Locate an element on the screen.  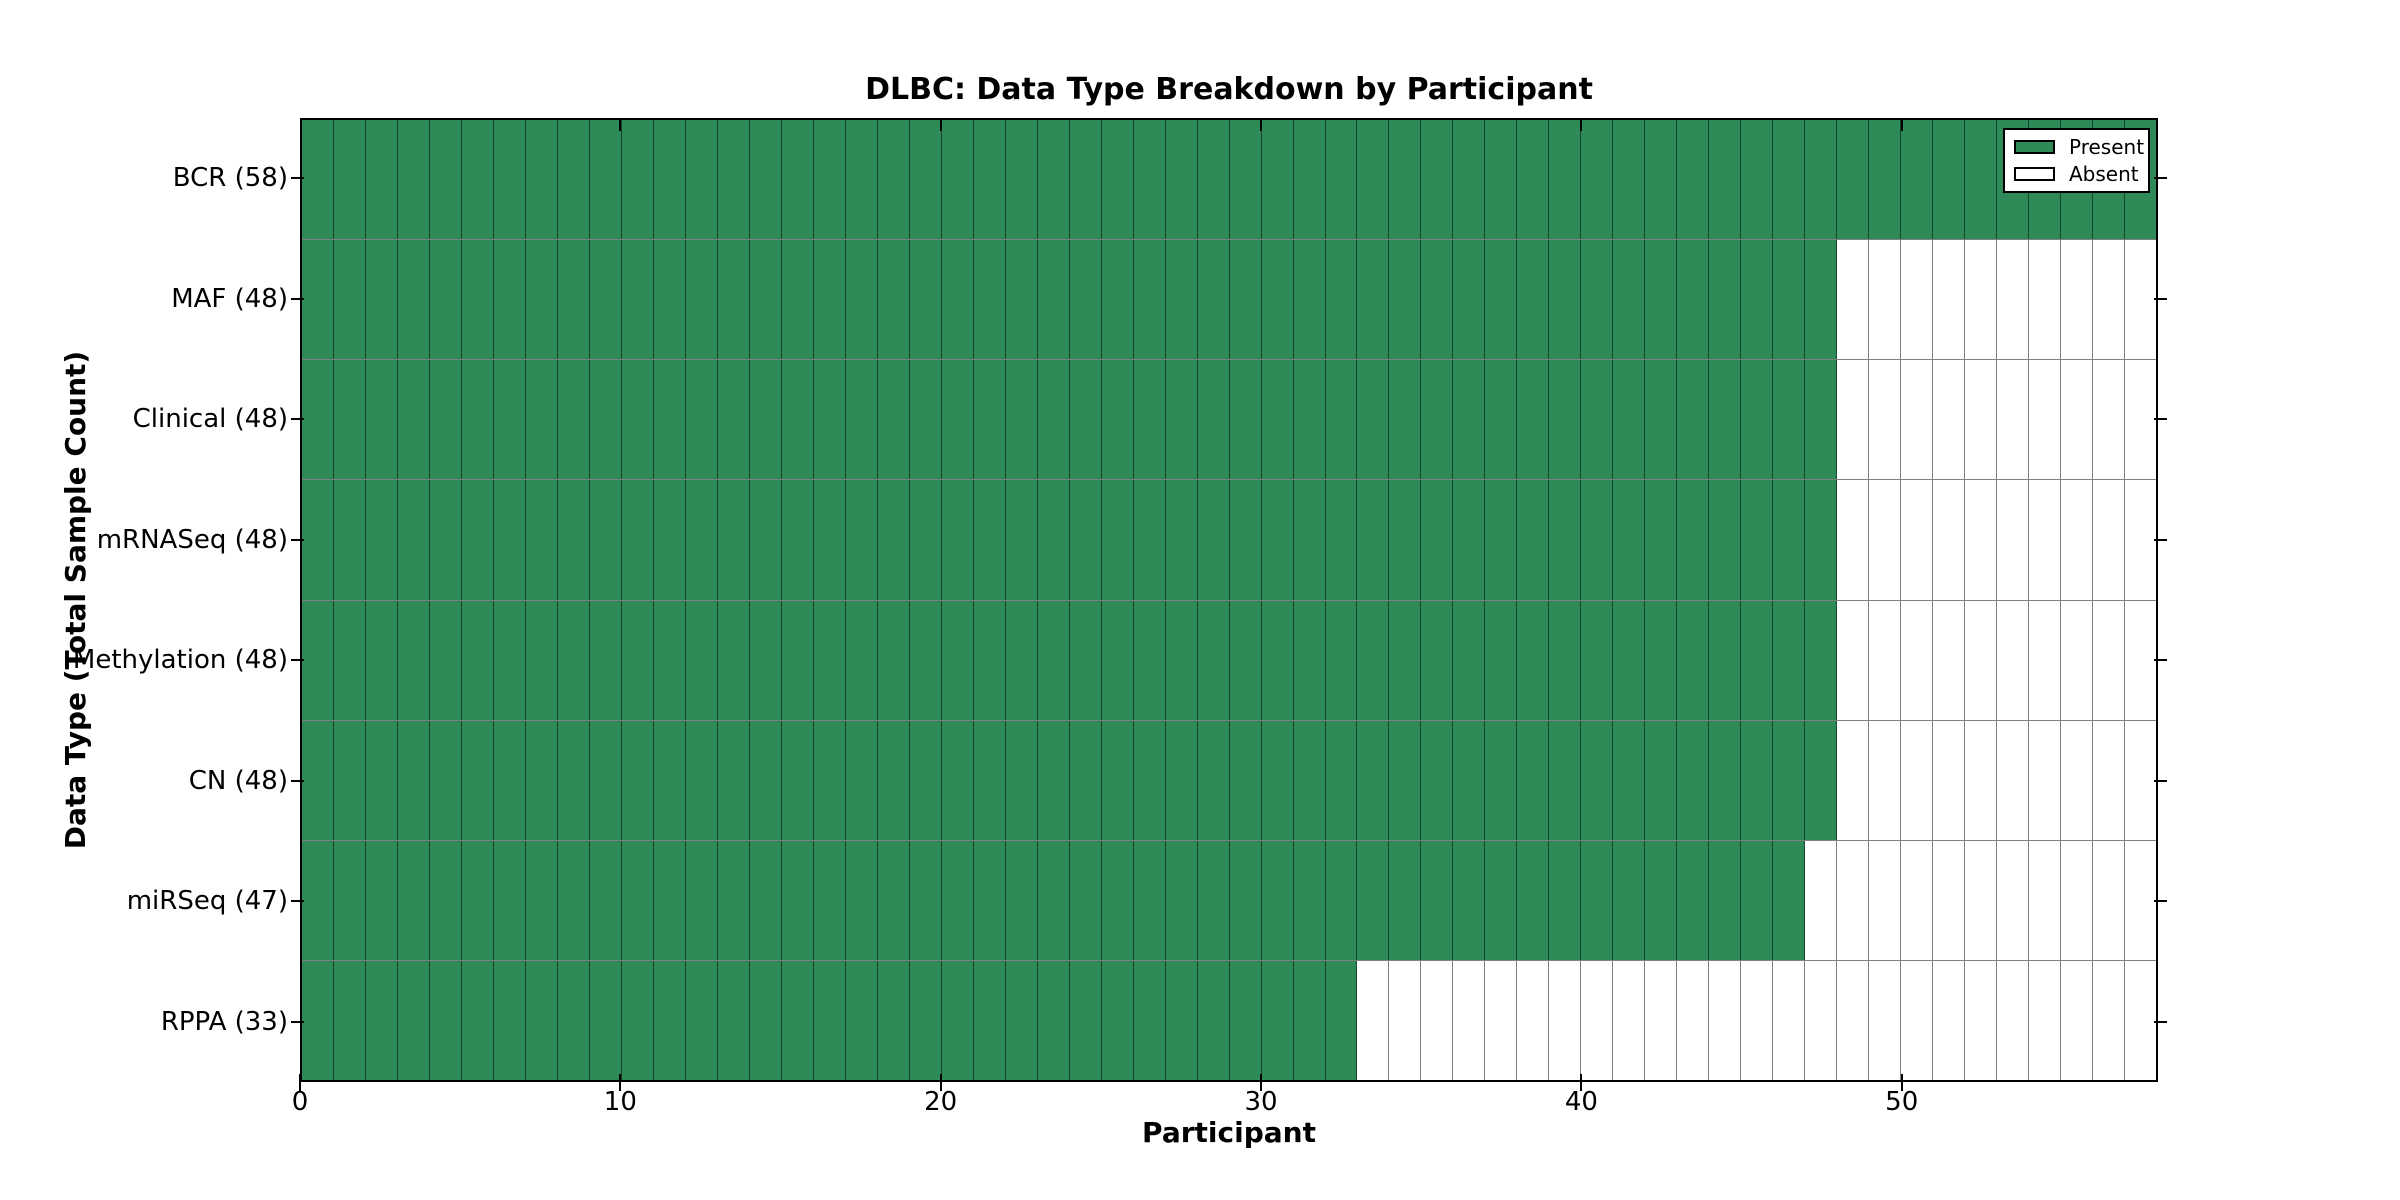
y-tick-label: CN (48) is located at coordinates (238, 780).